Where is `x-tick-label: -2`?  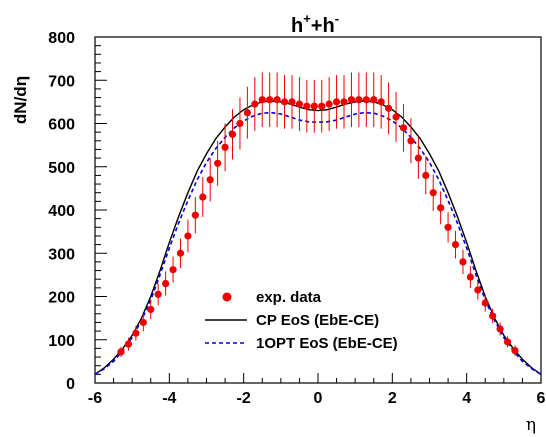 x-tick-label: -2 is located at coordinates (244, 398).